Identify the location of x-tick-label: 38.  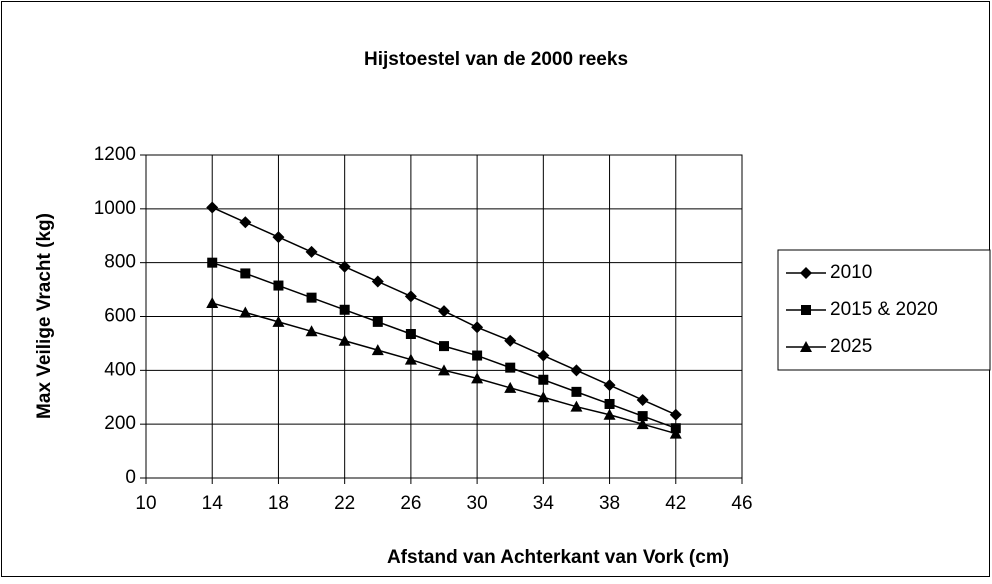
(609, 503).